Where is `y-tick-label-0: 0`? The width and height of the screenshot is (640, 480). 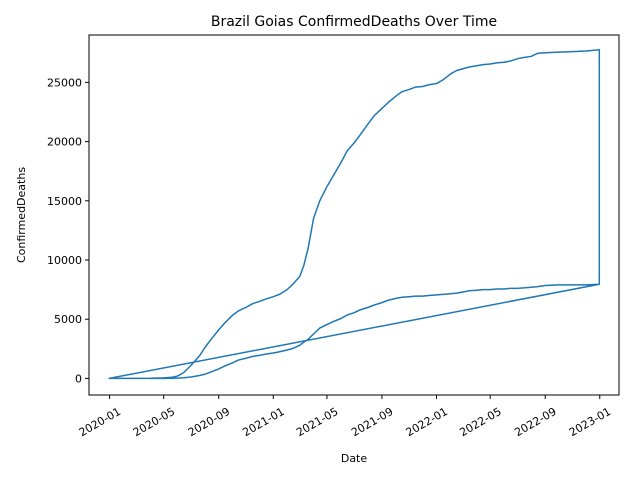 y-tick-label-0: 0 is located at coordinates (78, 378).